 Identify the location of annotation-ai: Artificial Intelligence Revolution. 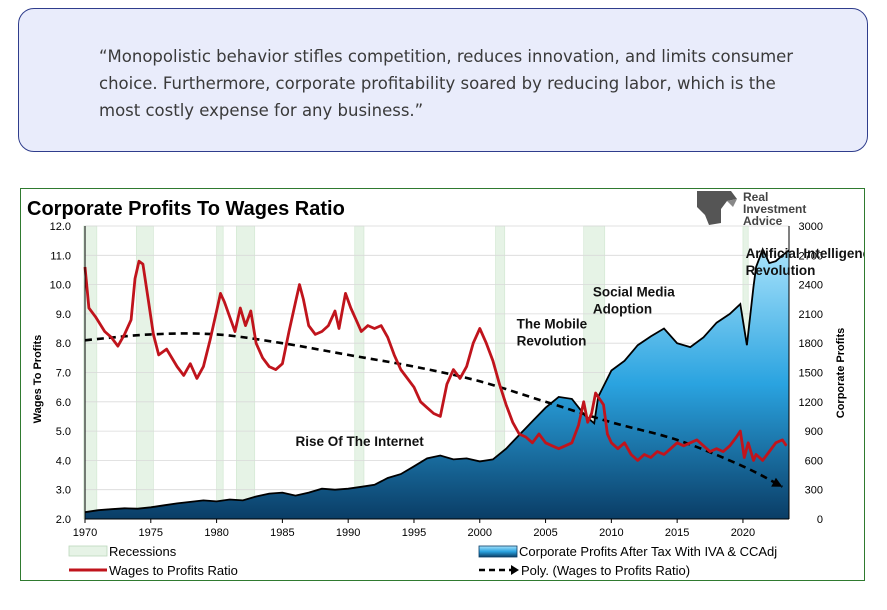
(805, 262).